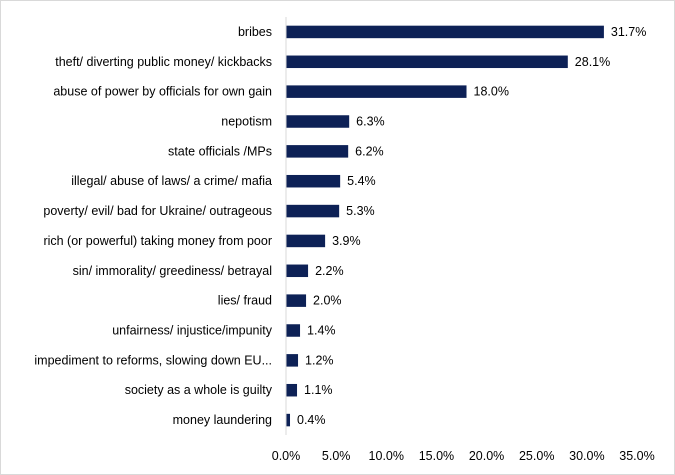 This screenshot has height=475, width=675. I want to click on value-label: 18.0%, so click(491, 92).